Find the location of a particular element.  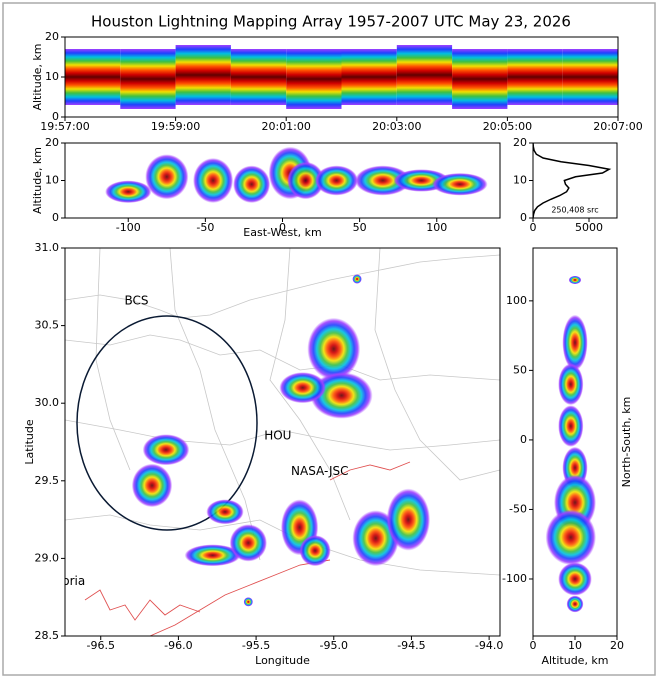

profile-line is located at coordinates (572, 180).